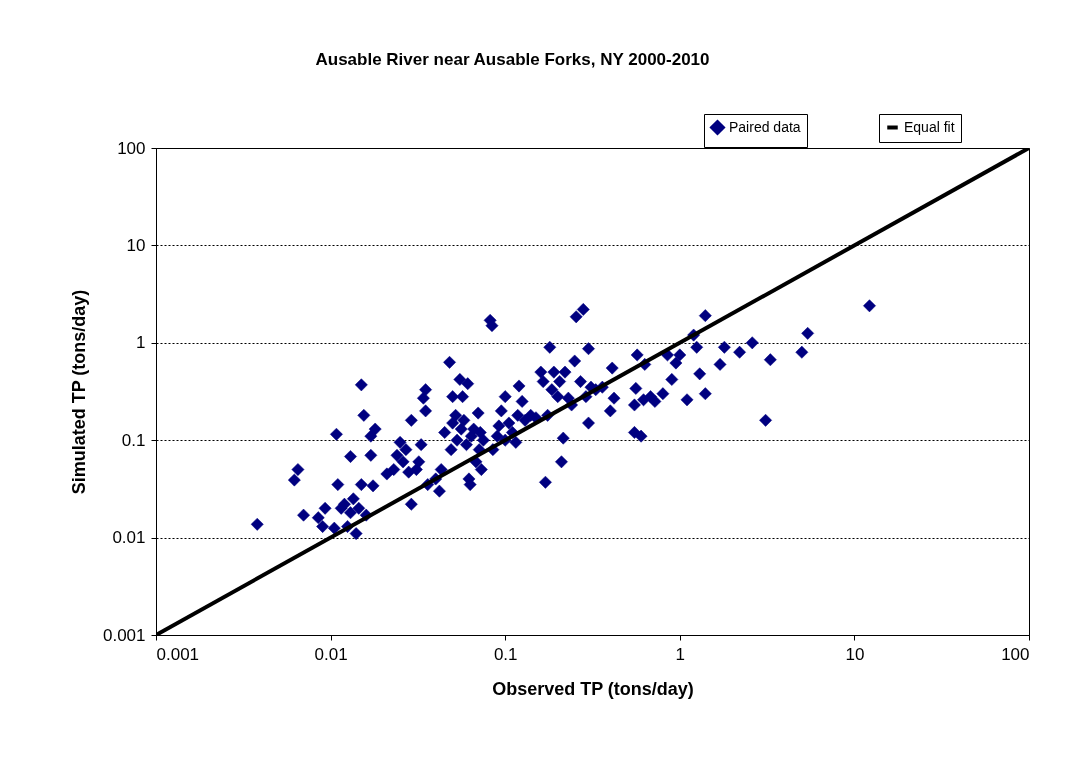 Image resolution: width=1089 pixels, height=759 pixels. Describe the element at coordinates (680, 654) in the screenshot. I see `x-tick-label: 1` at that location.